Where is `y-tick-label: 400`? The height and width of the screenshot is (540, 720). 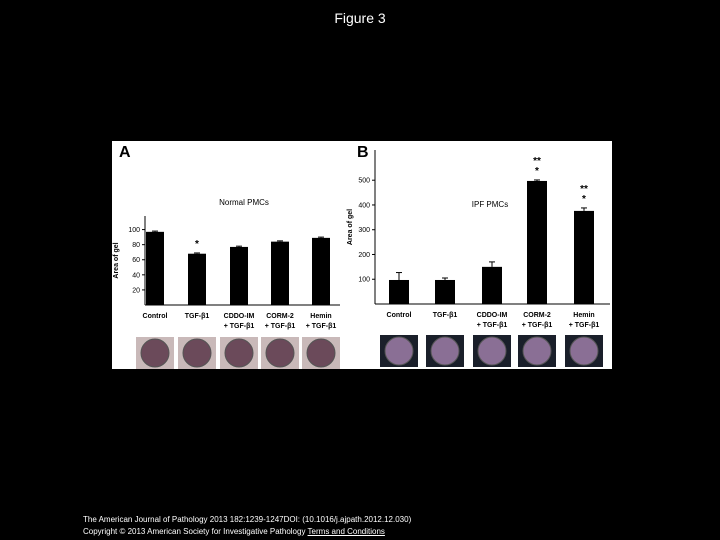
y-tick-label: 400 is located at coordinates (364, 205).